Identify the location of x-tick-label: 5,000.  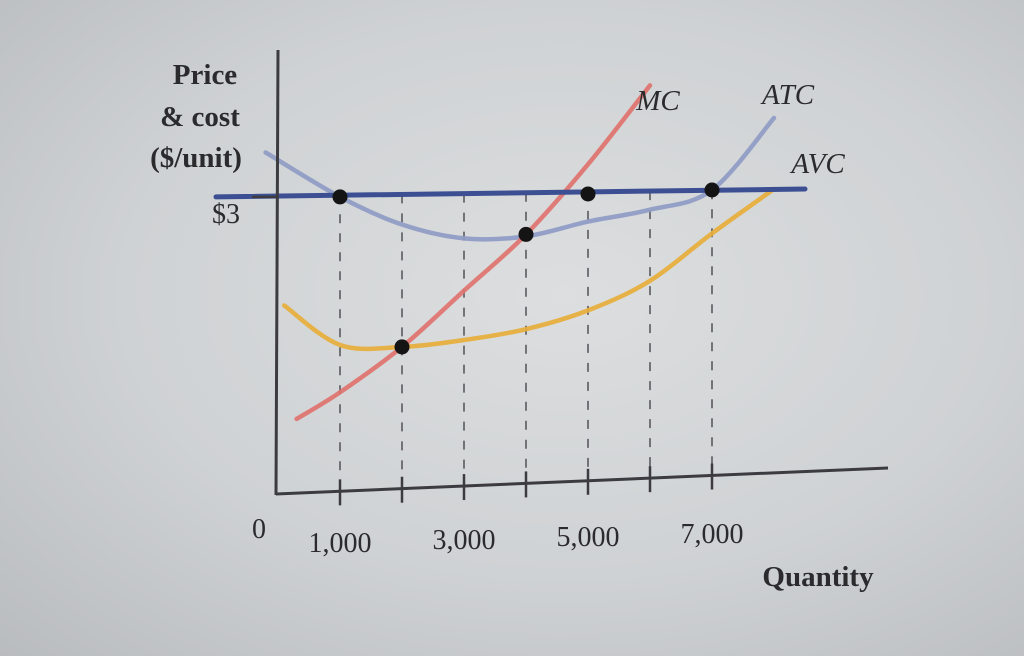
(588, 537).